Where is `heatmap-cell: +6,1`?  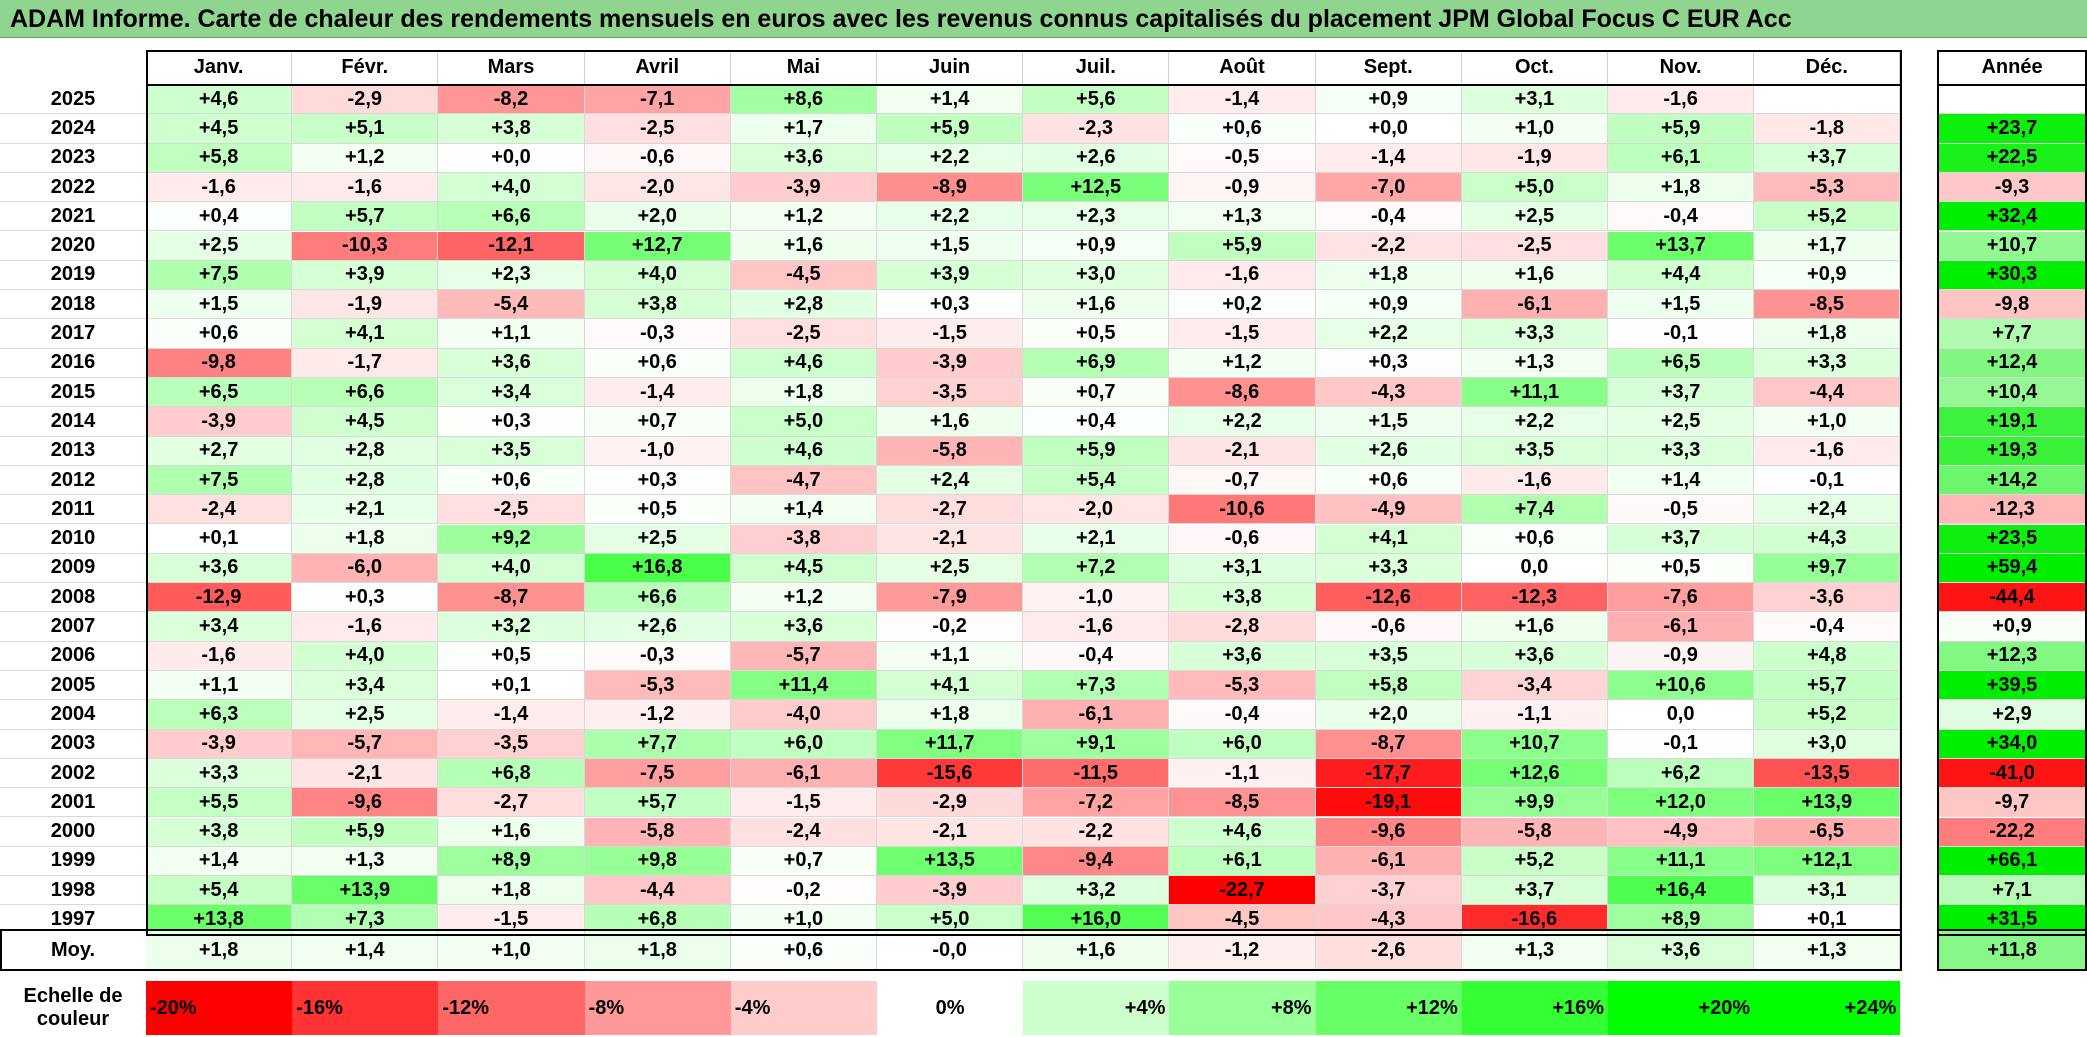
heatmap-cell: +6,1 is located at coordinates (1242, 861).